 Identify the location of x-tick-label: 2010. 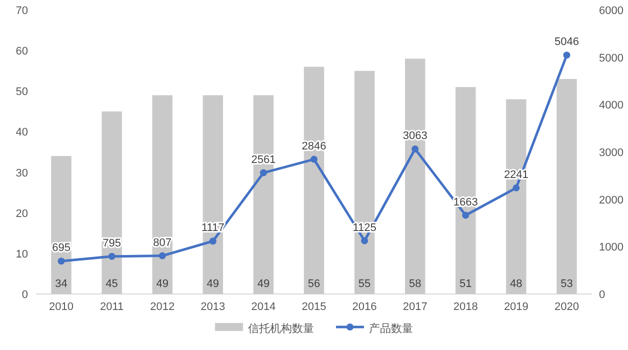
(61, 307).